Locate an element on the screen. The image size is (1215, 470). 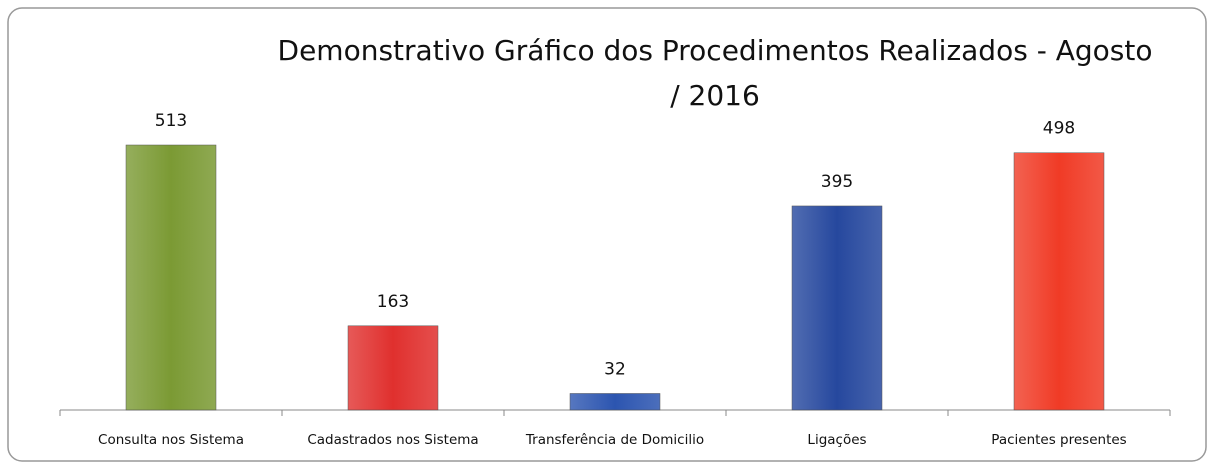
data-label: 163 is located at coordinates (393, 302).